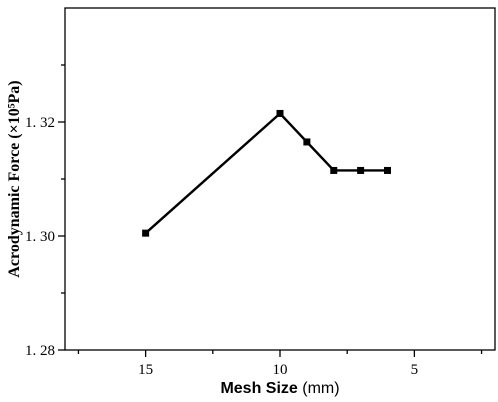 The height and width of the screenshot is (402, 498). What do you see at coordinates (40, 123) in the screenshot?
I see `y-tick-label: 1. 32` at bounding box center [40, 123].